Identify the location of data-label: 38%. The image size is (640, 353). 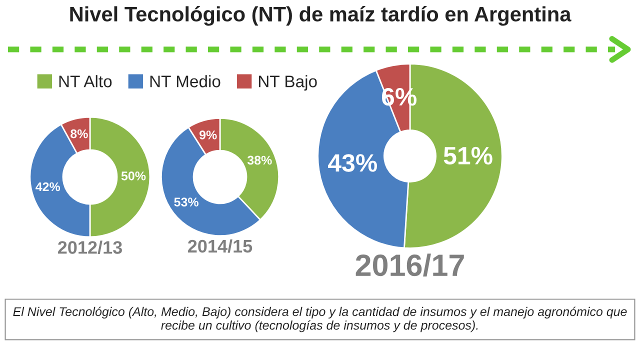
(259, 160).